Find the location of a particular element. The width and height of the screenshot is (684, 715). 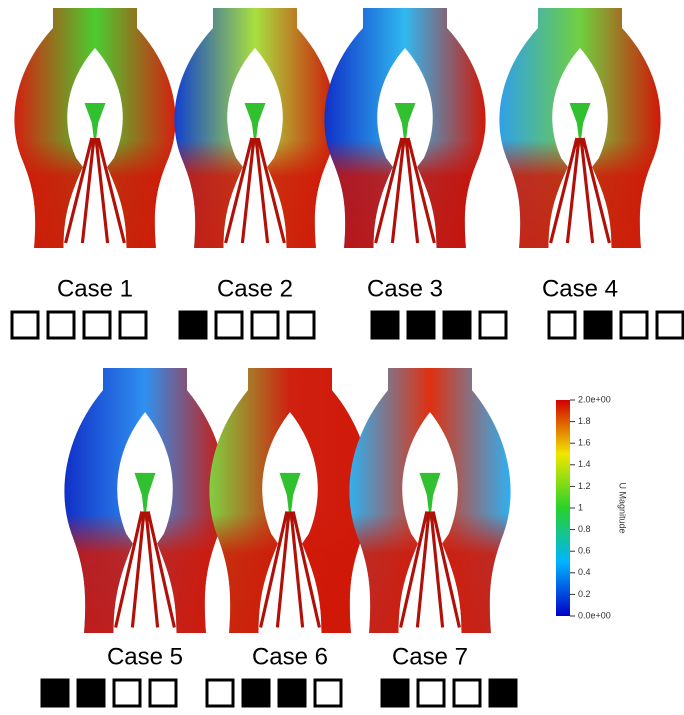

colorbar is located at coordinates (563, 508).